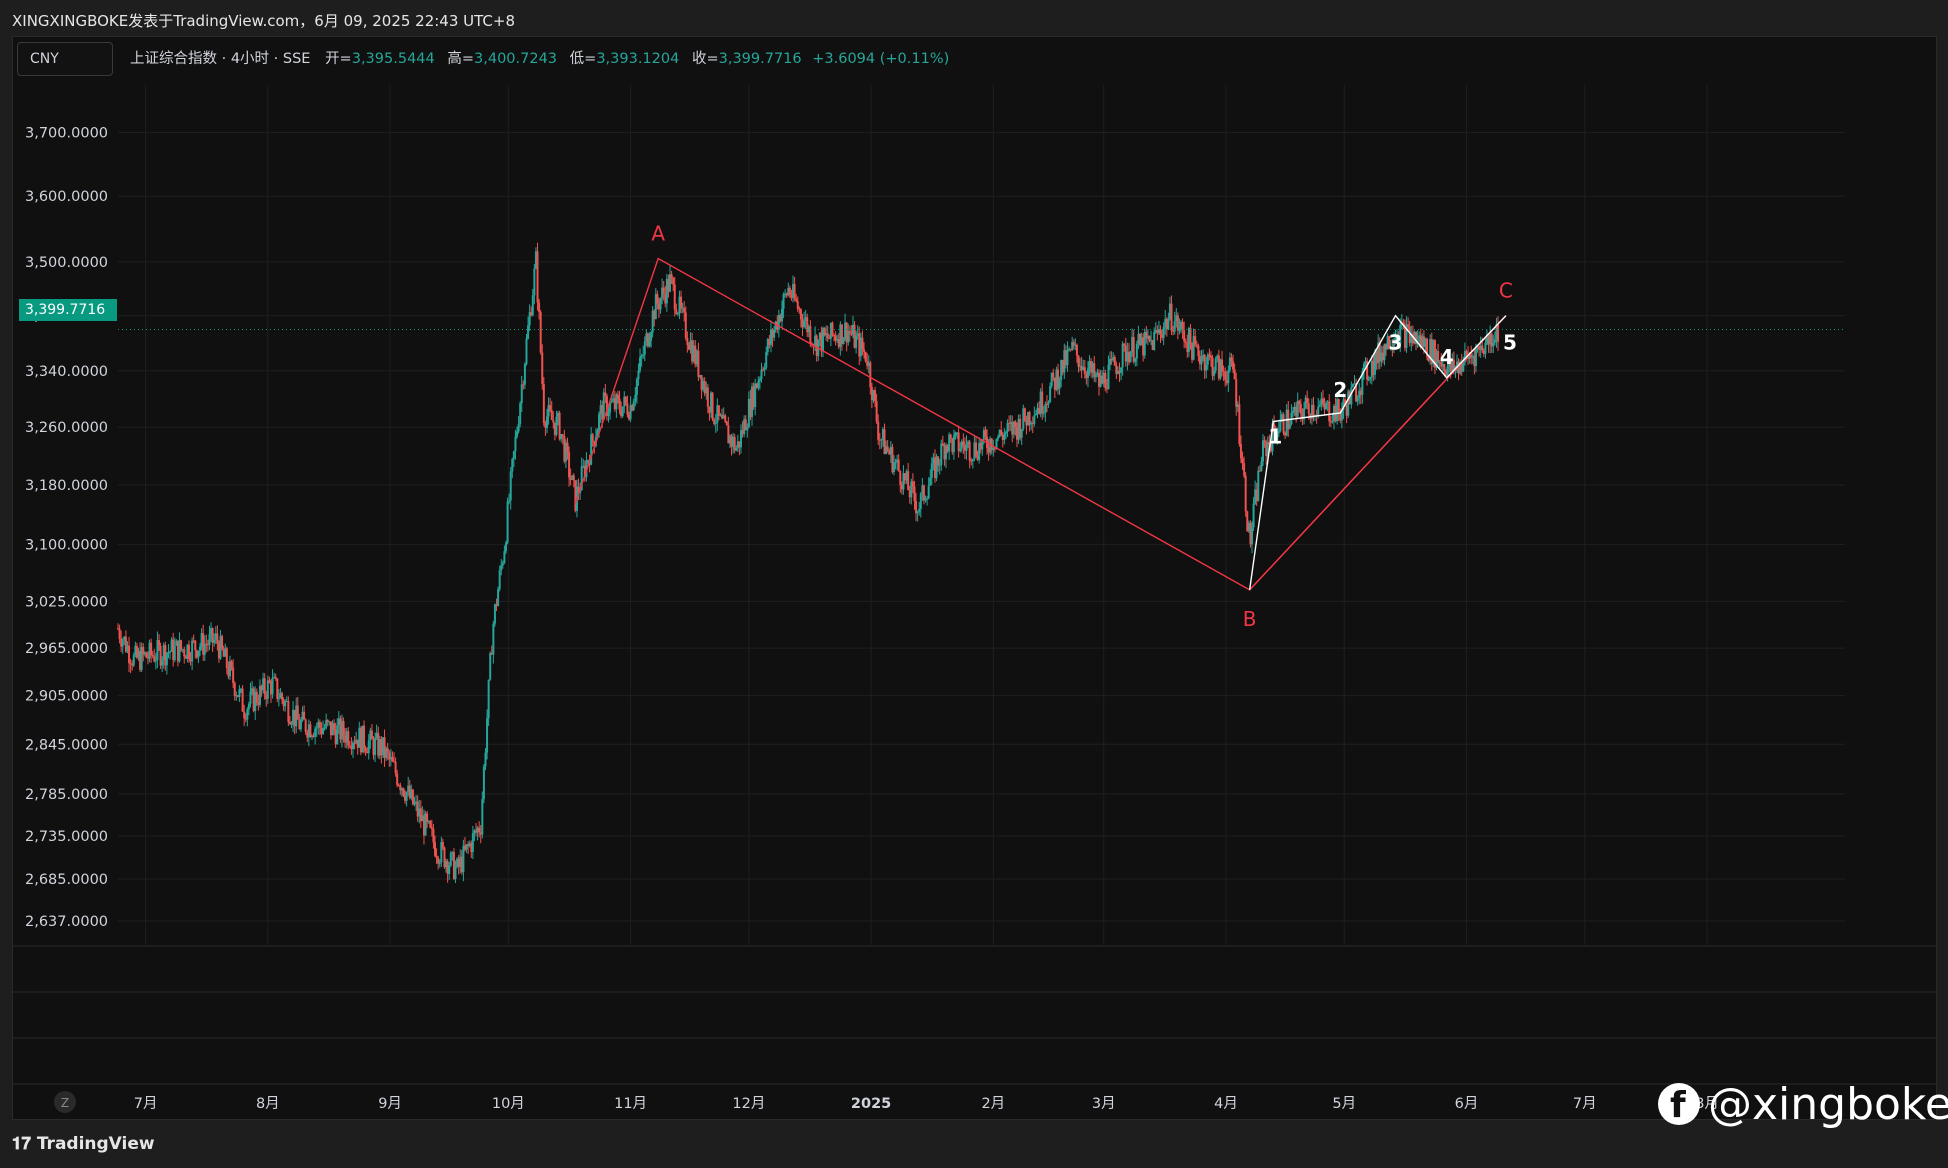 This screenshot has height=1168, width=1948. Describe the element at coordinates (760, 59) in the screenshot. I see `close-value: 3,399.7716` at that location.